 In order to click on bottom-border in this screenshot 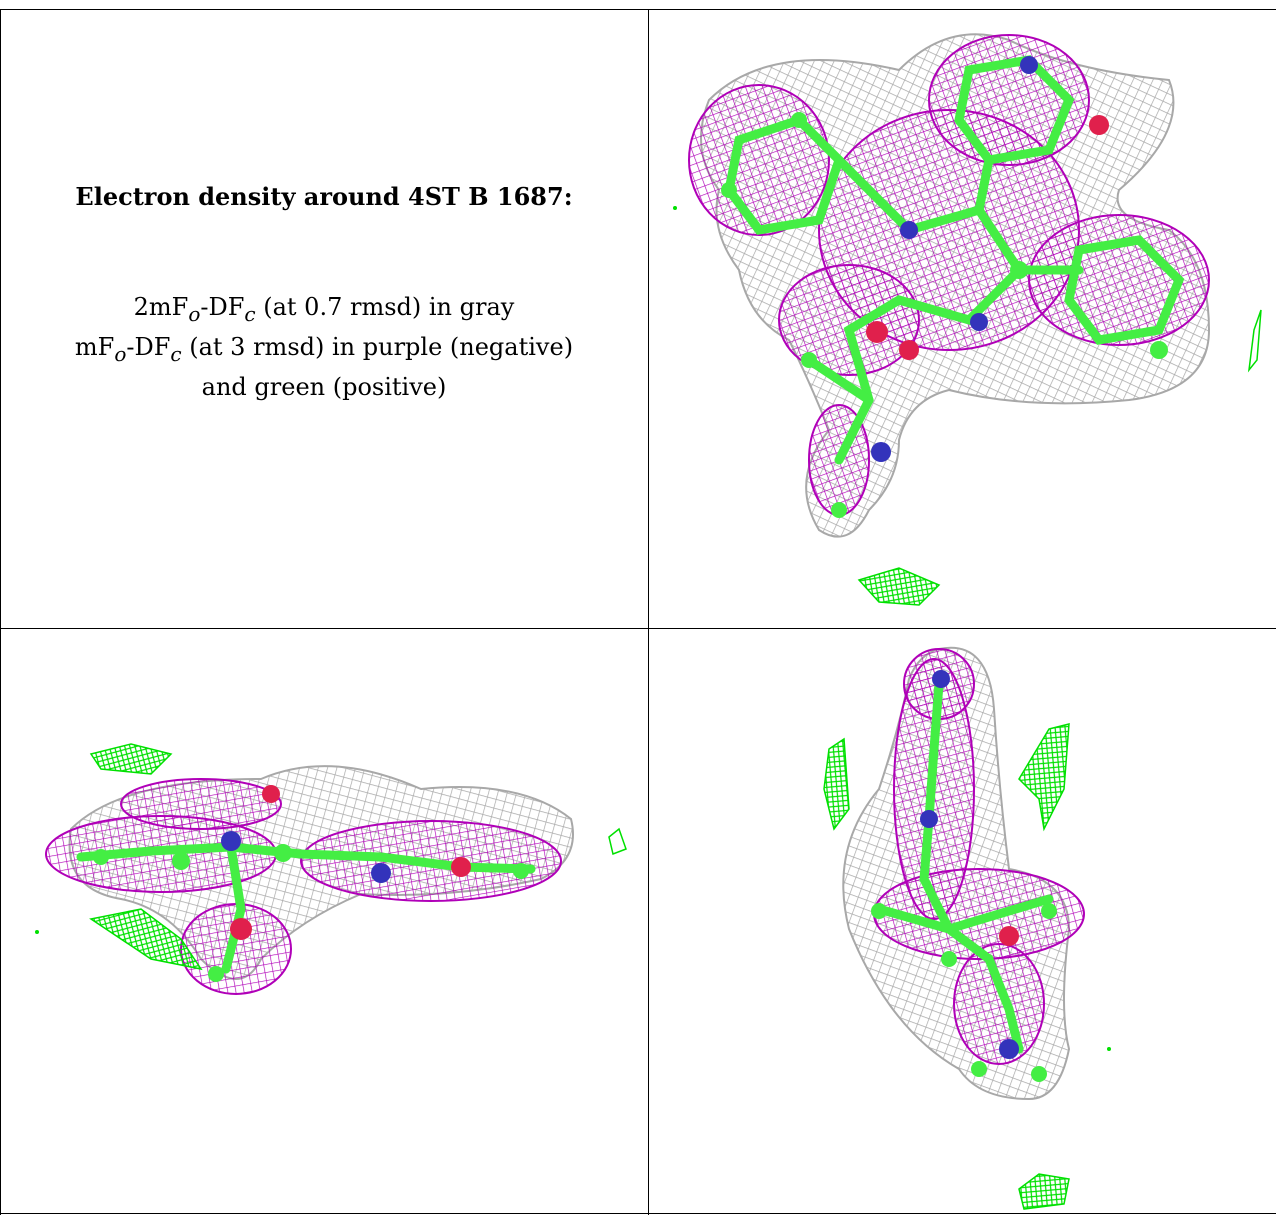, I will do `click(638, 1213)`.